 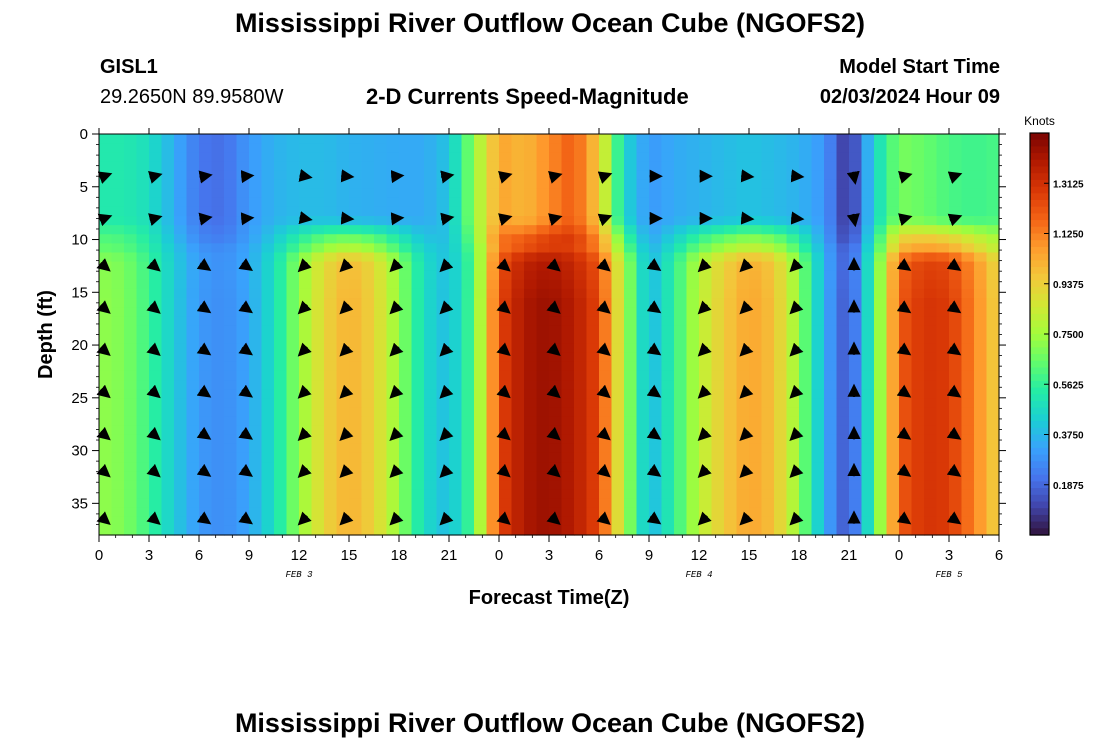 What do you see at coordinates (99, 555) in the screenshot?
I see `x-tick-label: 0` at bounding box center [99, 555].